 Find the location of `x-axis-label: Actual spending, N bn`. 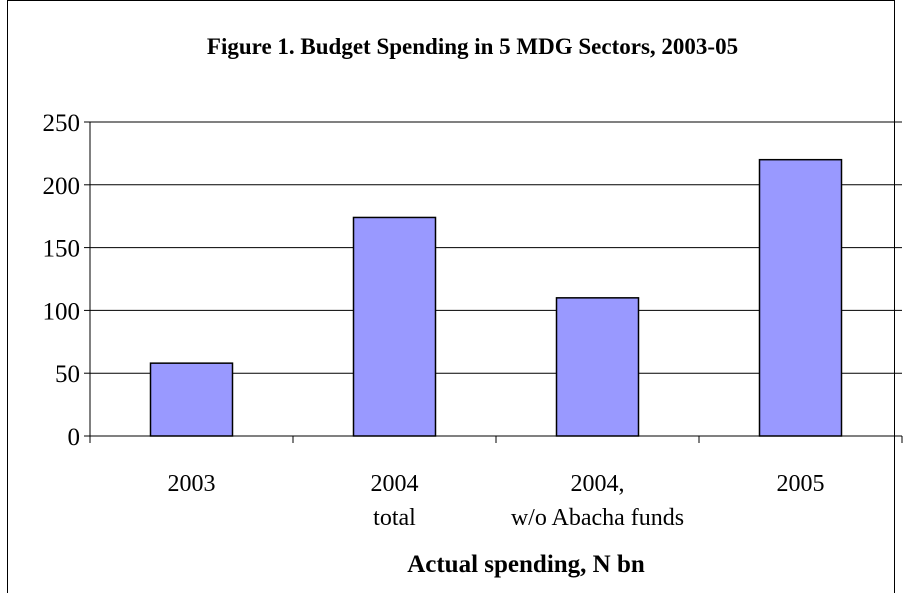

x-axis-label: Actual spending, N bn is located at coordinates (526, 564).